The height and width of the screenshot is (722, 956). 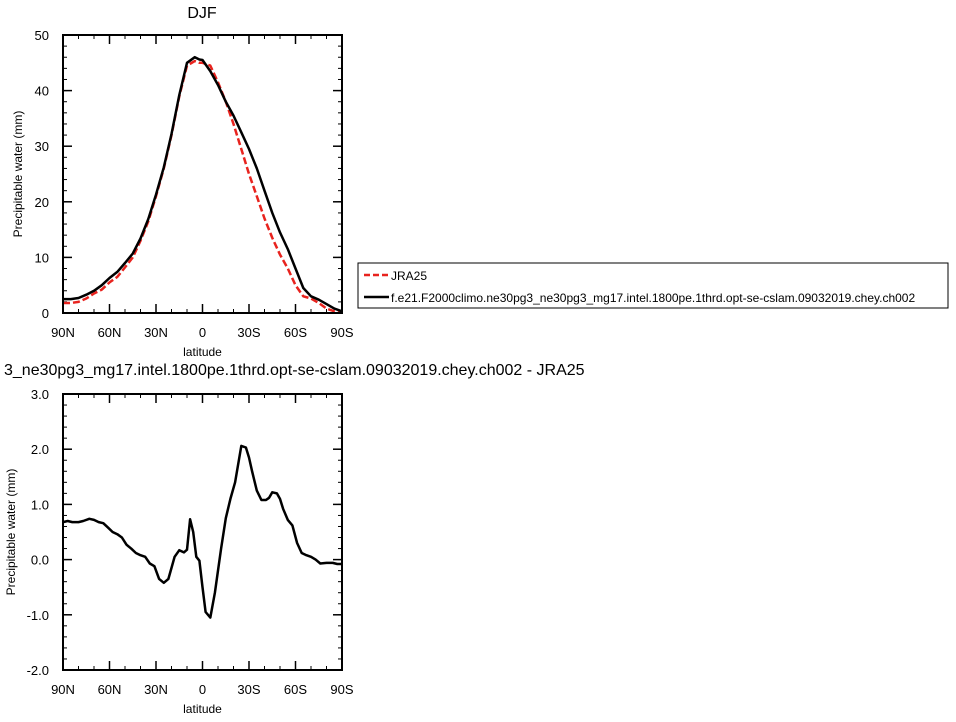 I want to click on y-tick-label: 0.0, so click(x=40, y=560).